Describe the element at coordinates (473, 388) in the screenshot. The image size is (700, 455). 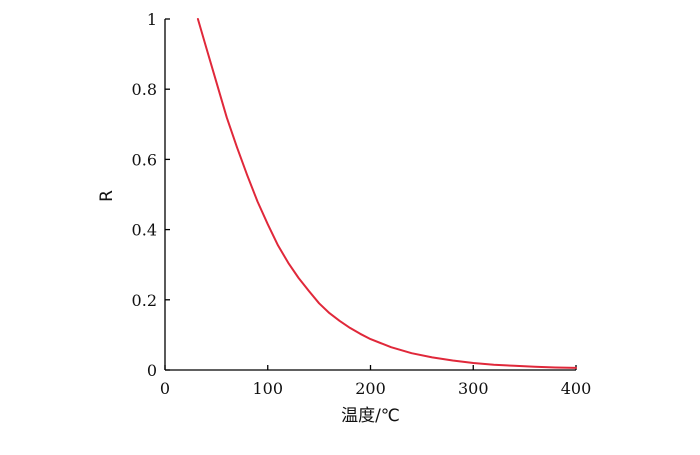
I see `x-tick-label: 300` at that location.